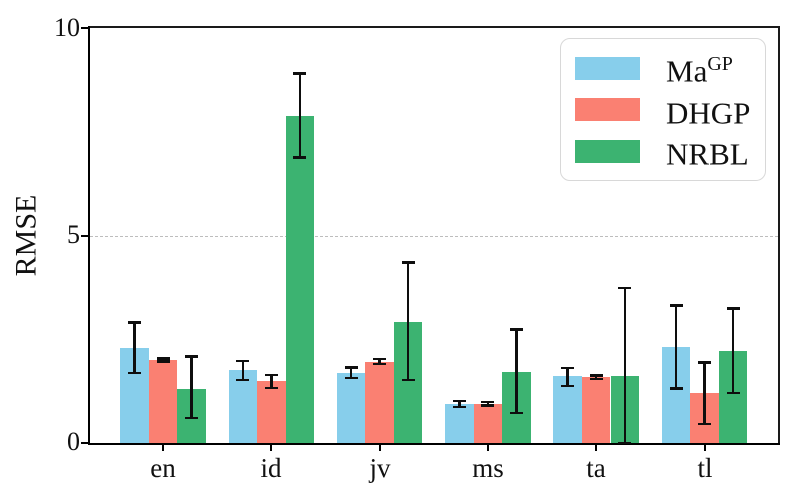 The height and width of the screenshot is (496, 793). I want to click on y-tick-label-10: 10, so click(67, 27).